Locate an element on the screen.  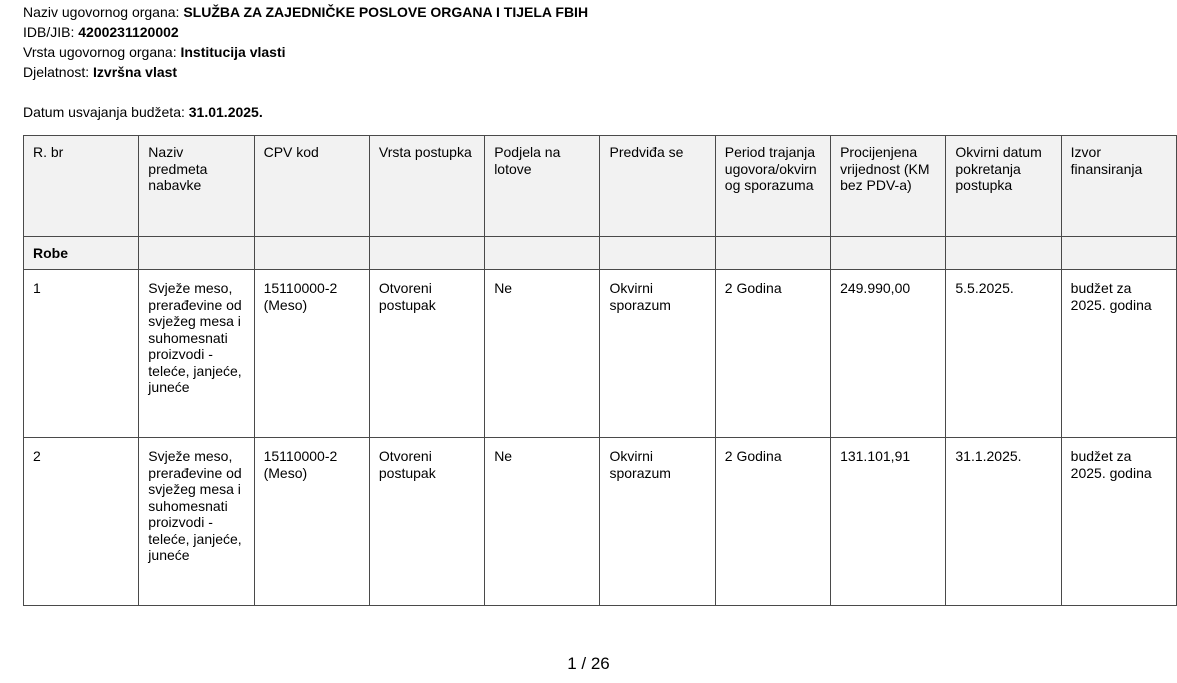
activity-label: Djelatnost: is located at coordinates (56, 72).